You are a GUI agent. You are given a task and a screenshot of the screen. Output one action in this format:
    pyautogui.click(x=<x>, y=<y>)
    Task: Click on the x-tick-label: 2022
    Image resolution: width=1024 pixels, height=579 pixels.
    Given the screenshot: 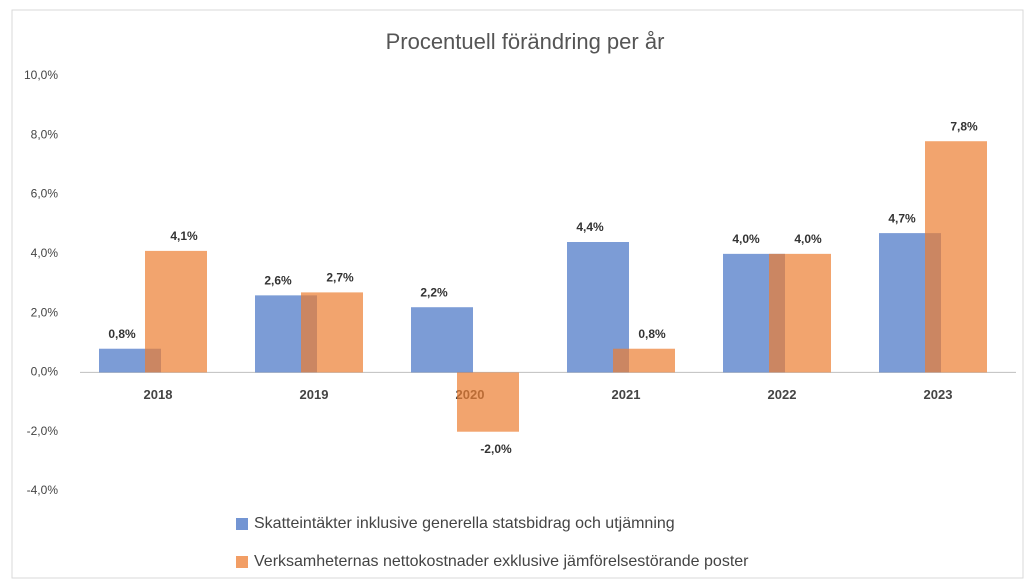 What is the action you would take?
    pyautogui.click(x=782, y=394)
    